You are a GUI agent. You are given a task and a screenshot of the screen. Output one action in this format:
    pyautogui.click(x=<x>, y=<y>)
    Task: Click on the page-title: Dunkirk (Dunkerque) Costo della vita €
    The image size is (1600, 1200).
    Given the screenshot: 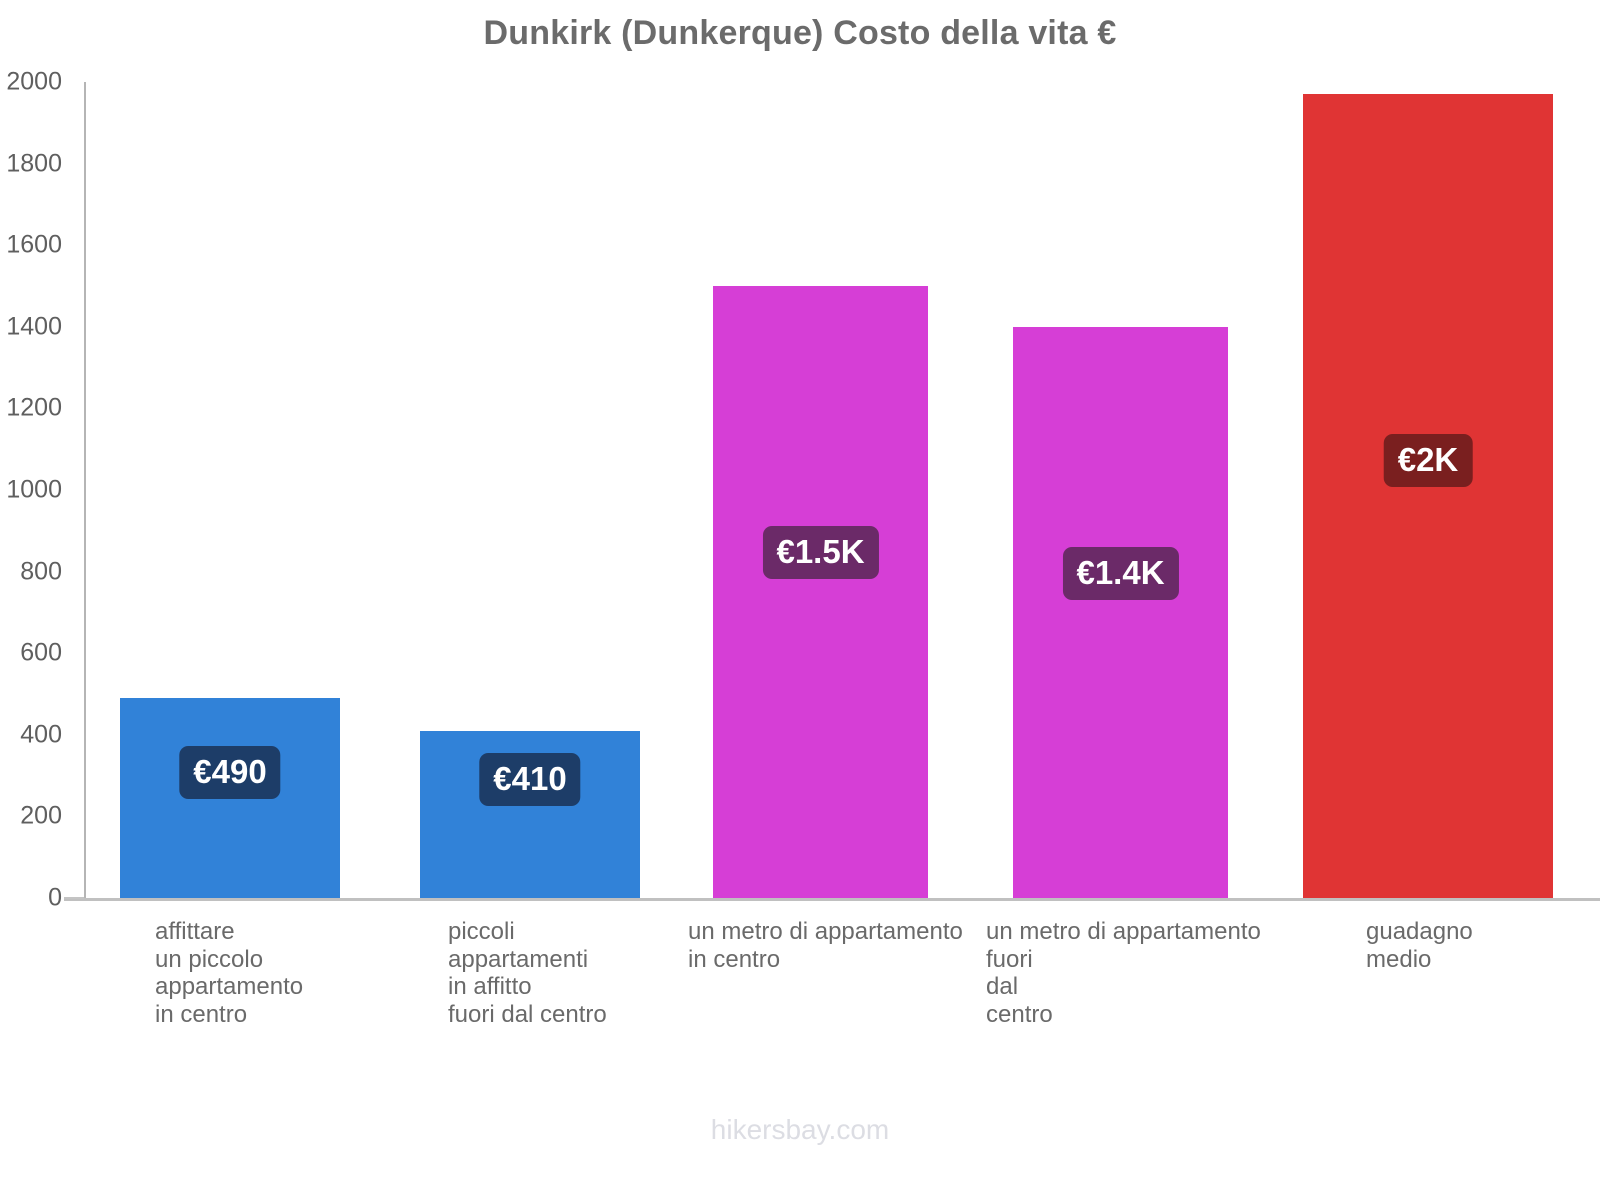 What is the action you would take?
    pyautogui.click(x=800, y=33)
    